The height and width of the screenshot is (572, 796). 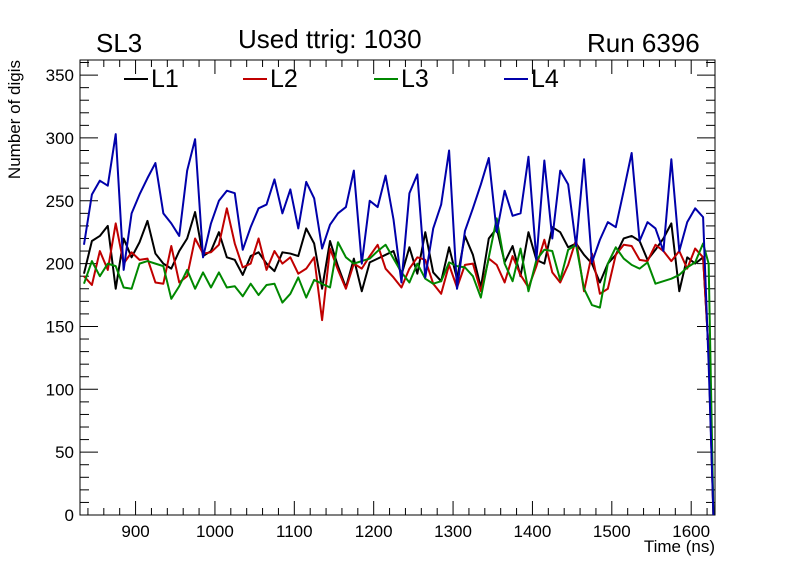 I want to click on x-tick-label: 1400, so click(x=533, y=531).